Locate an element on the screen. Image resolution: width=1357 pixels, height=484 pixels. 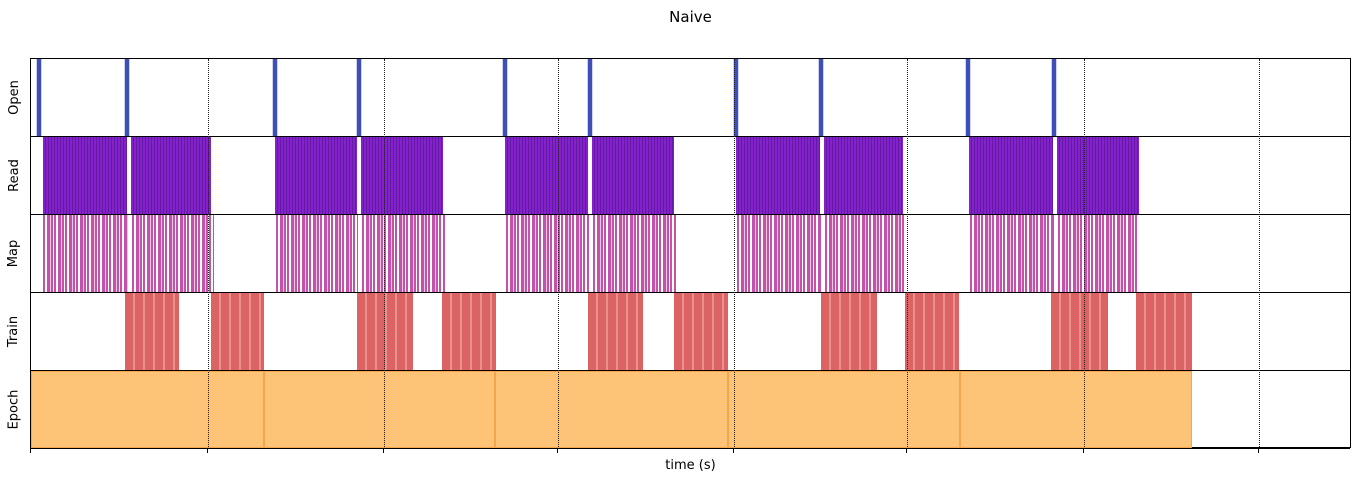
chart-title: Naive is located at coordinates (690, 17).